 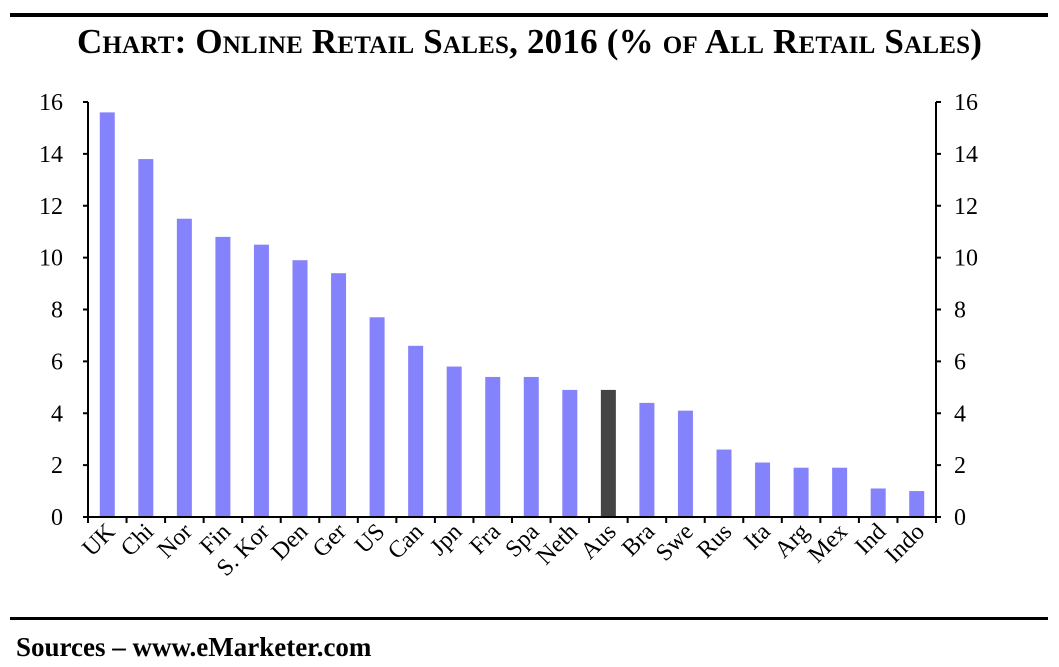 I want to click on y-tick-label-left: 0, so click(x=57, y=518).